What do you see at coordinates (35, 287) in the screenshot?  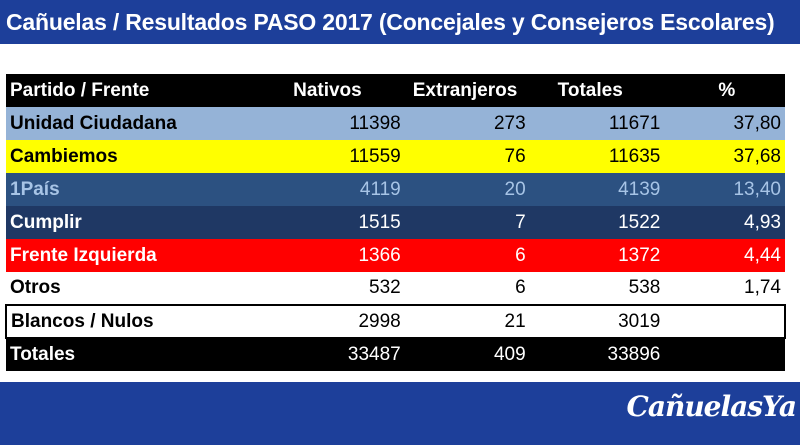 I see `cell-partido: Otros` at bounding box center [35, 287].